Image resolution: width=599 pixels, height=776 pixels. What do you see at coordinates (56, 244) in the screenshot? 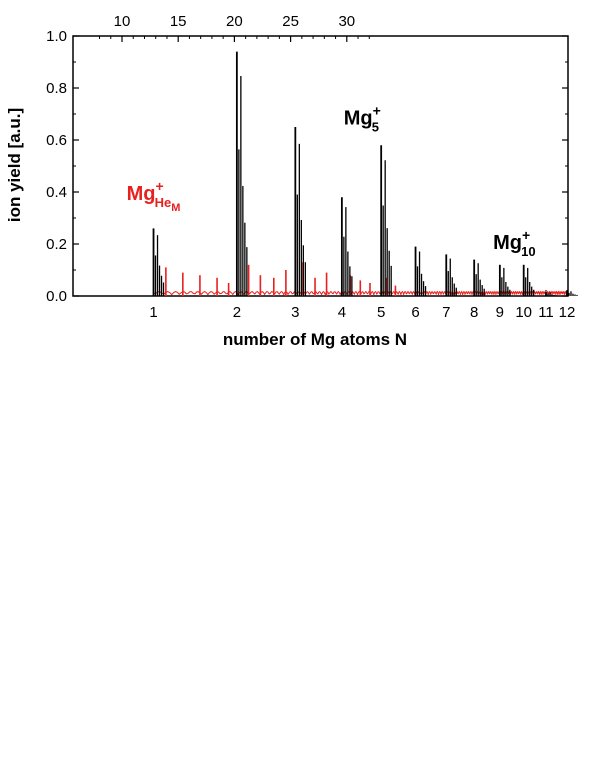
I see `y-tick-label: 0.2` at bounding box center [56, 244].